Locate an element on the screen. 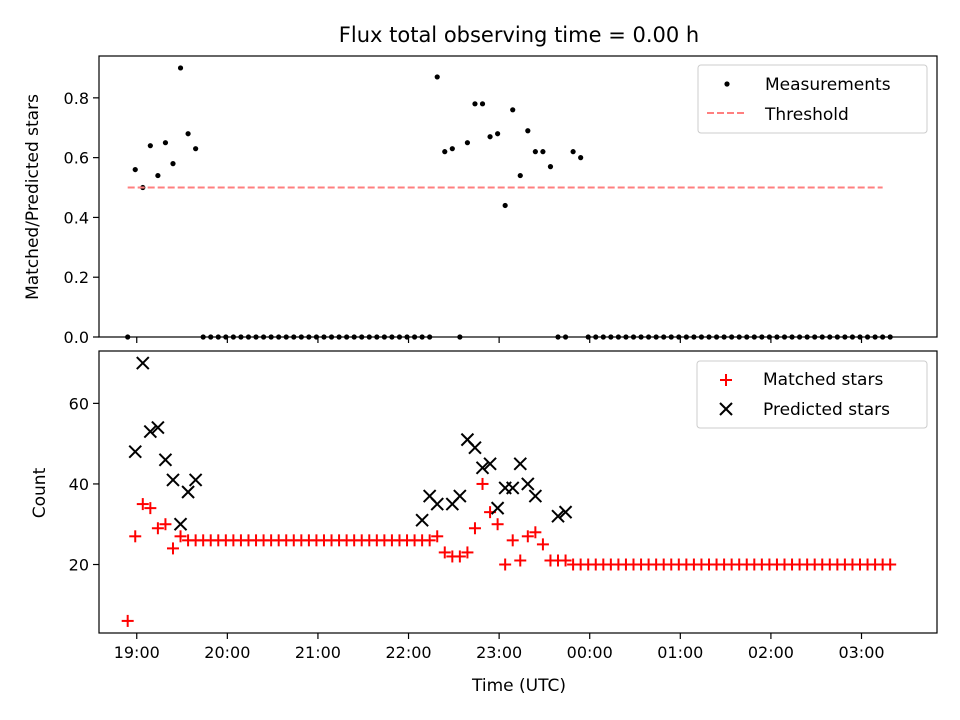 The width and height of the screenshot is (960, 720). y-tick-label: 0.2 is located at coordinates (76, 277).